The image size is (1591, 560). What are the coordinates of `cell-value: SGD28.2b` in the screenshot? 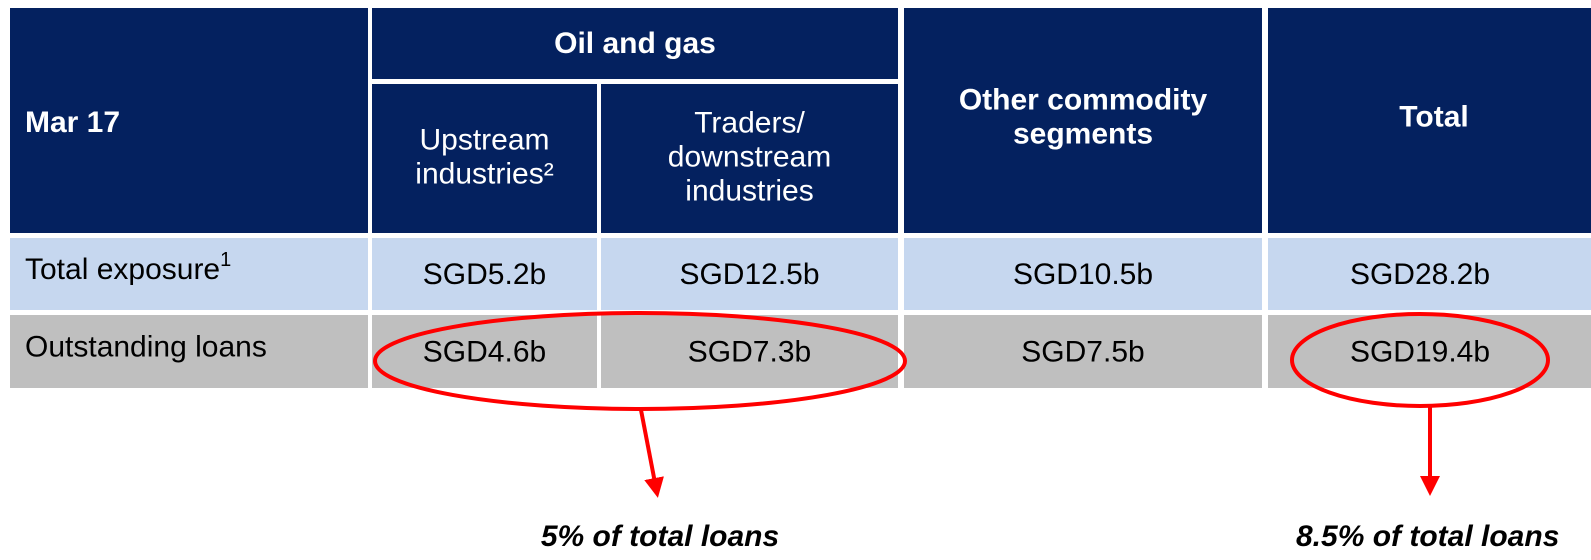 It's located at (1420, 274).